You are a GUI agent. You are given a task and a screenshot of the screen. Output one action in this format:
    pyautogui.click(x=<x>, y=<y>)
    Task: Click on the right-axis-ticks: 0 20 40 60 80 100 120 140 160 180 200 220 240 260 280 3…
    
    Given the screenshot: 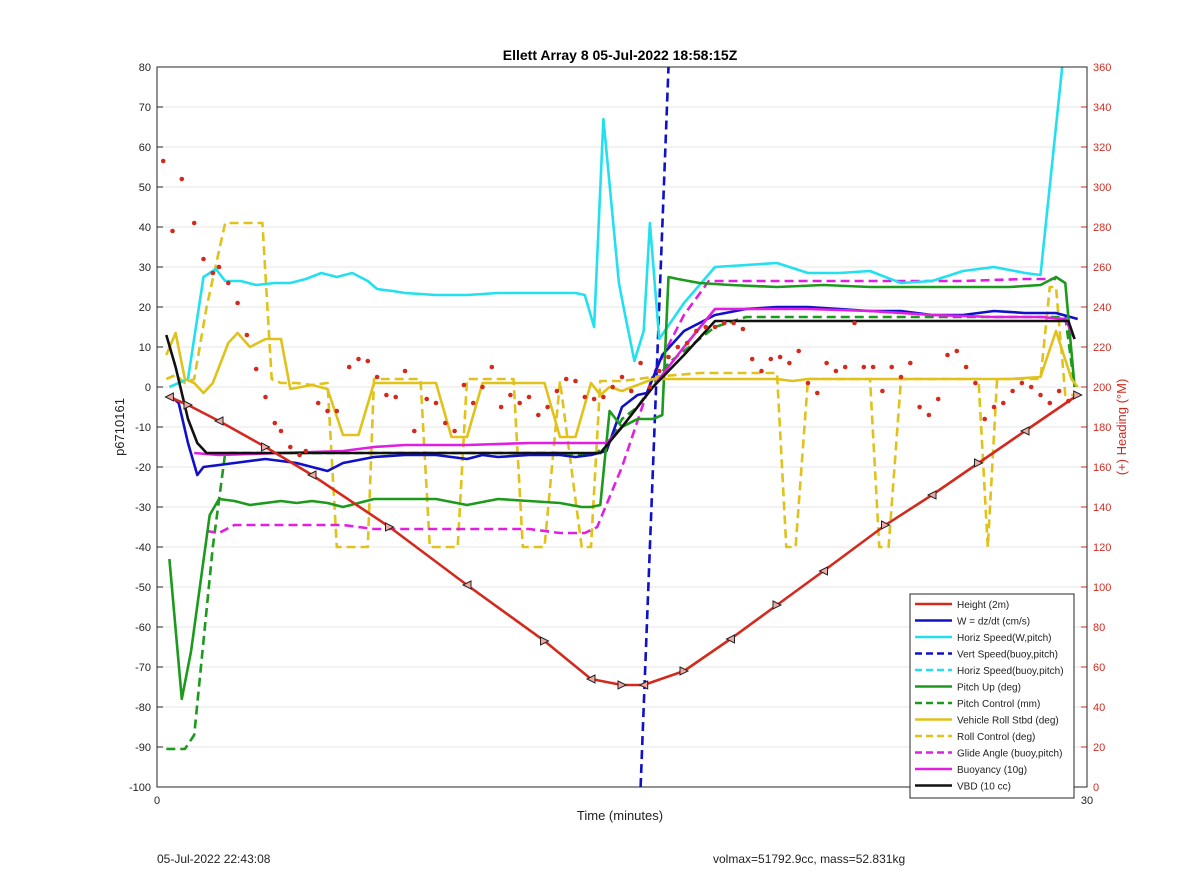 What is the action you would take?
    pyautogui.click(x=1096, y=428)
    